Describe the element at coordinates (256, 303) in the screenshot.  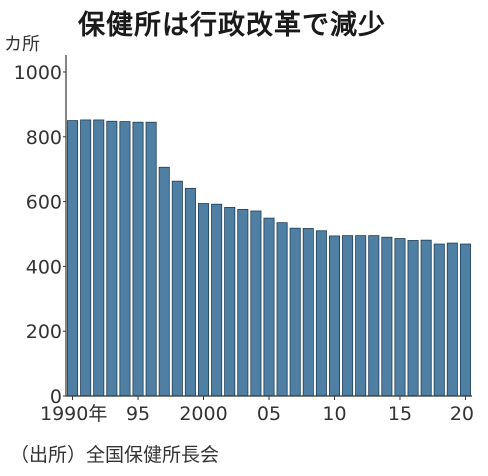
I see `bar-2004` at that location.